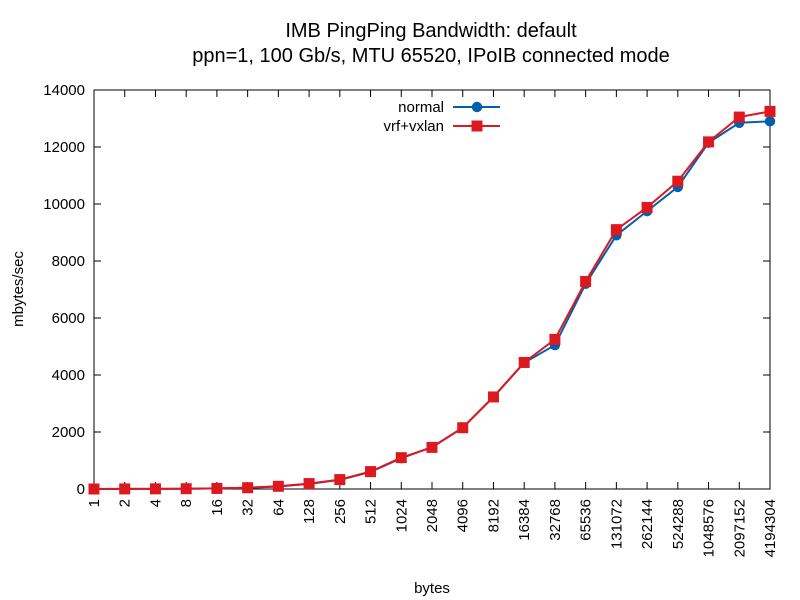 This screenshot has width=800, height=600. What do you see at coordinates (493, 515) in the screenshot?
I see `x-tick-label: 8192` at bounding box center [493, 515].